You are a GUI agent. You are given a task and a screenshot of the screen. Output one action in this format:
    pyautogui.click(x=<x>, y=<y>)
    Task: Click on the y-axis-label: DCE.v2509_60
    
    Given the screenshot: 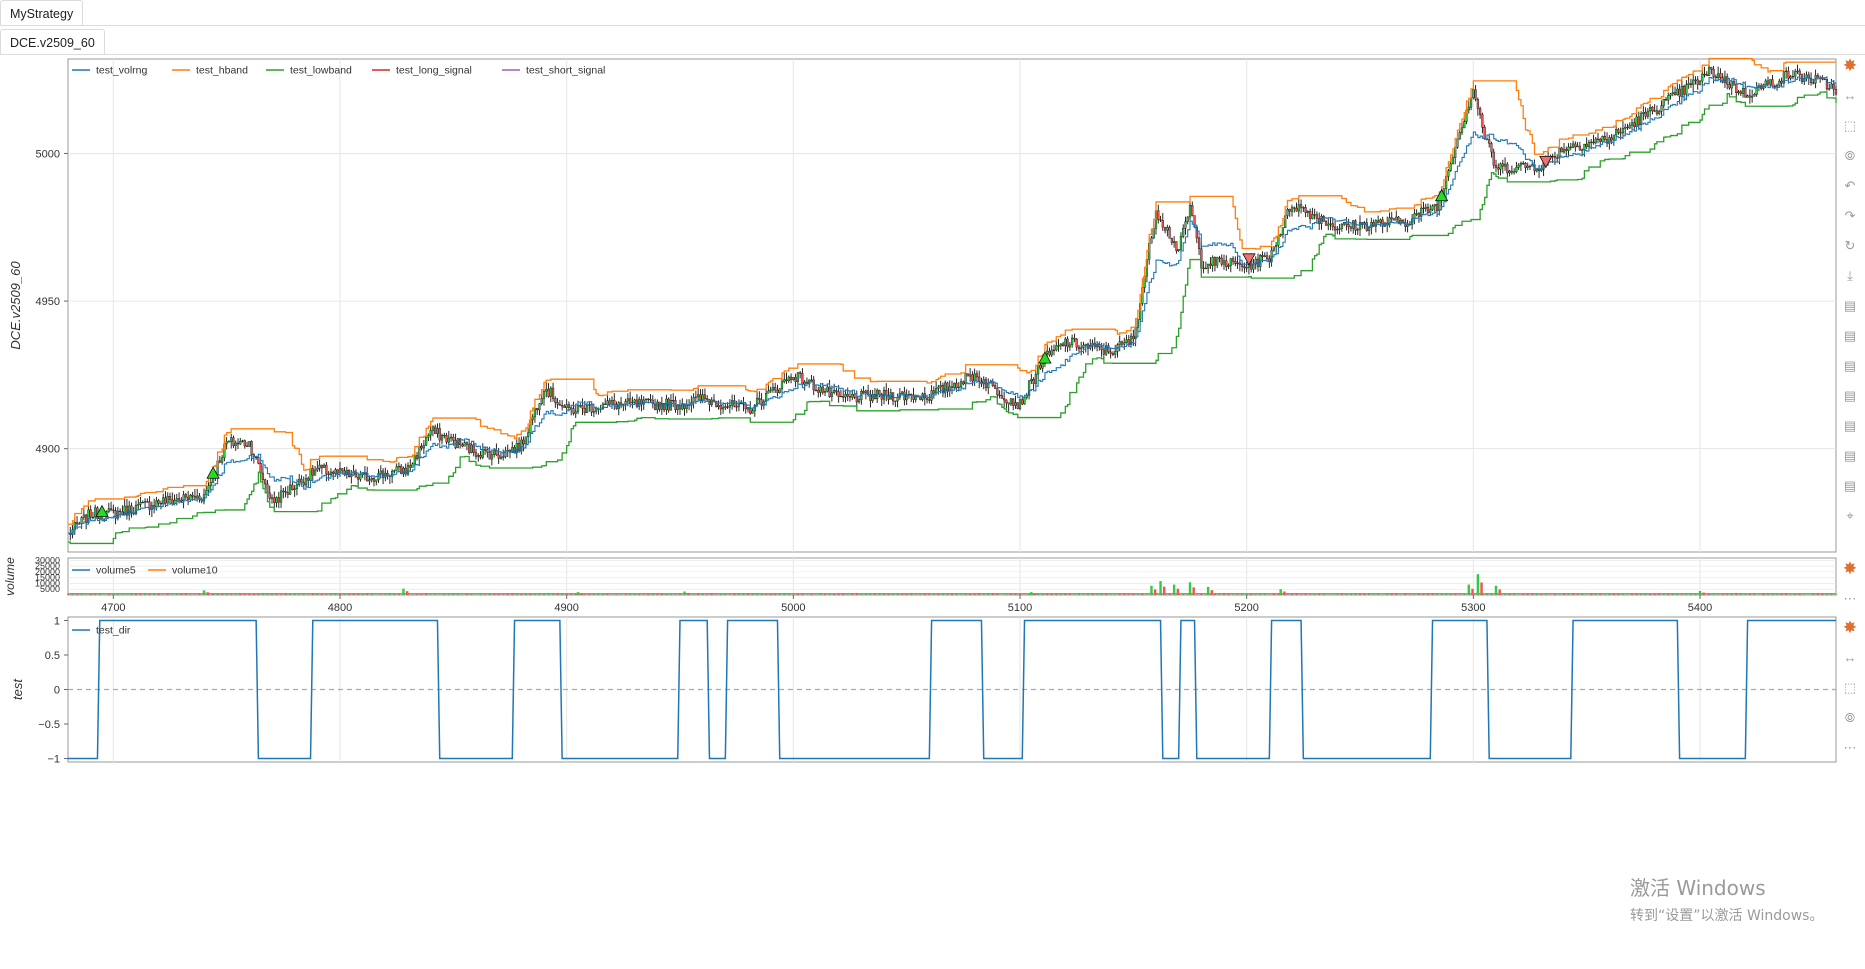 What is the action you would take?
    pyautogui.click(x=15, y=305)
    